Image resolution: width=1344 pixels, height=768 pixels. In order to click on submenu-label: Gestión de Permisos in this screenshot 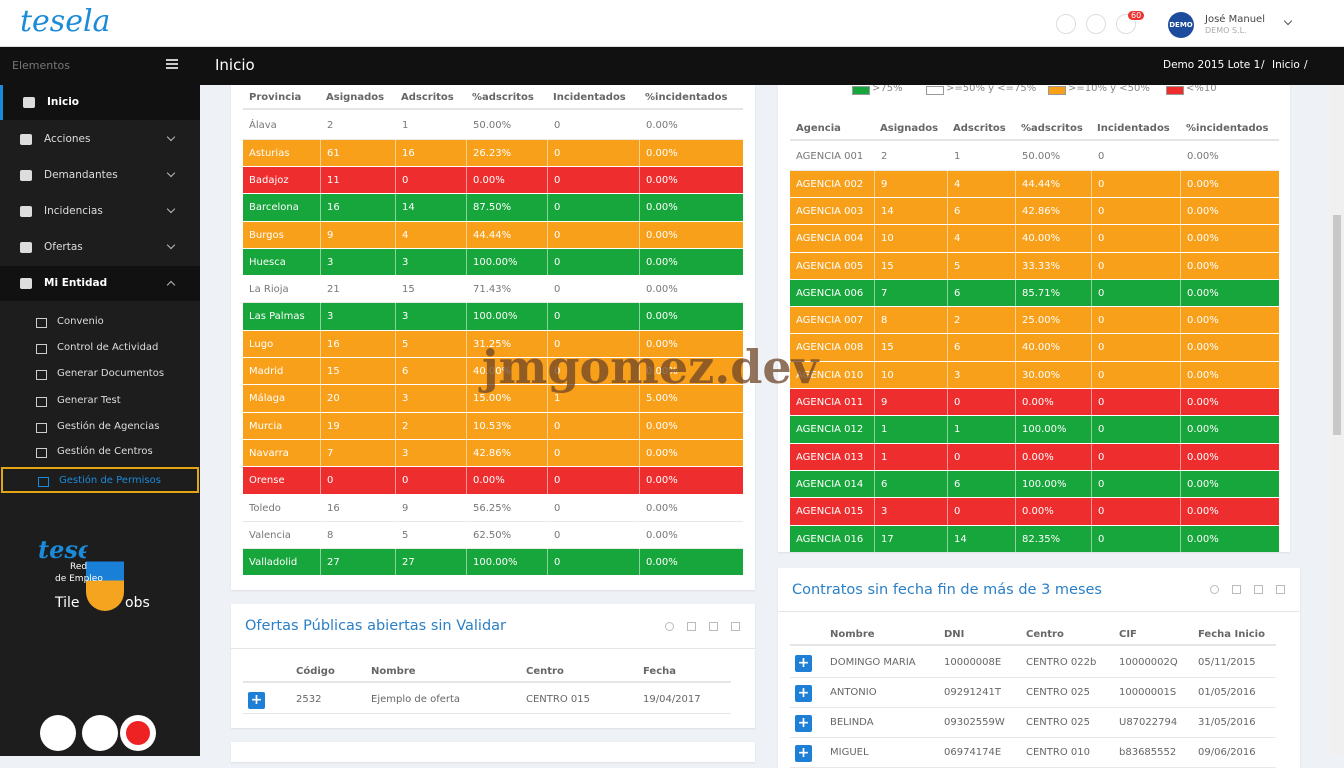, I will do `click(110, 480)`.